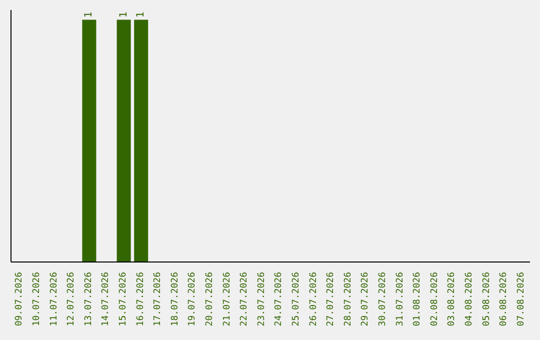  I want to click on x-tick-label: 02.08.2026, so click(435, 299).